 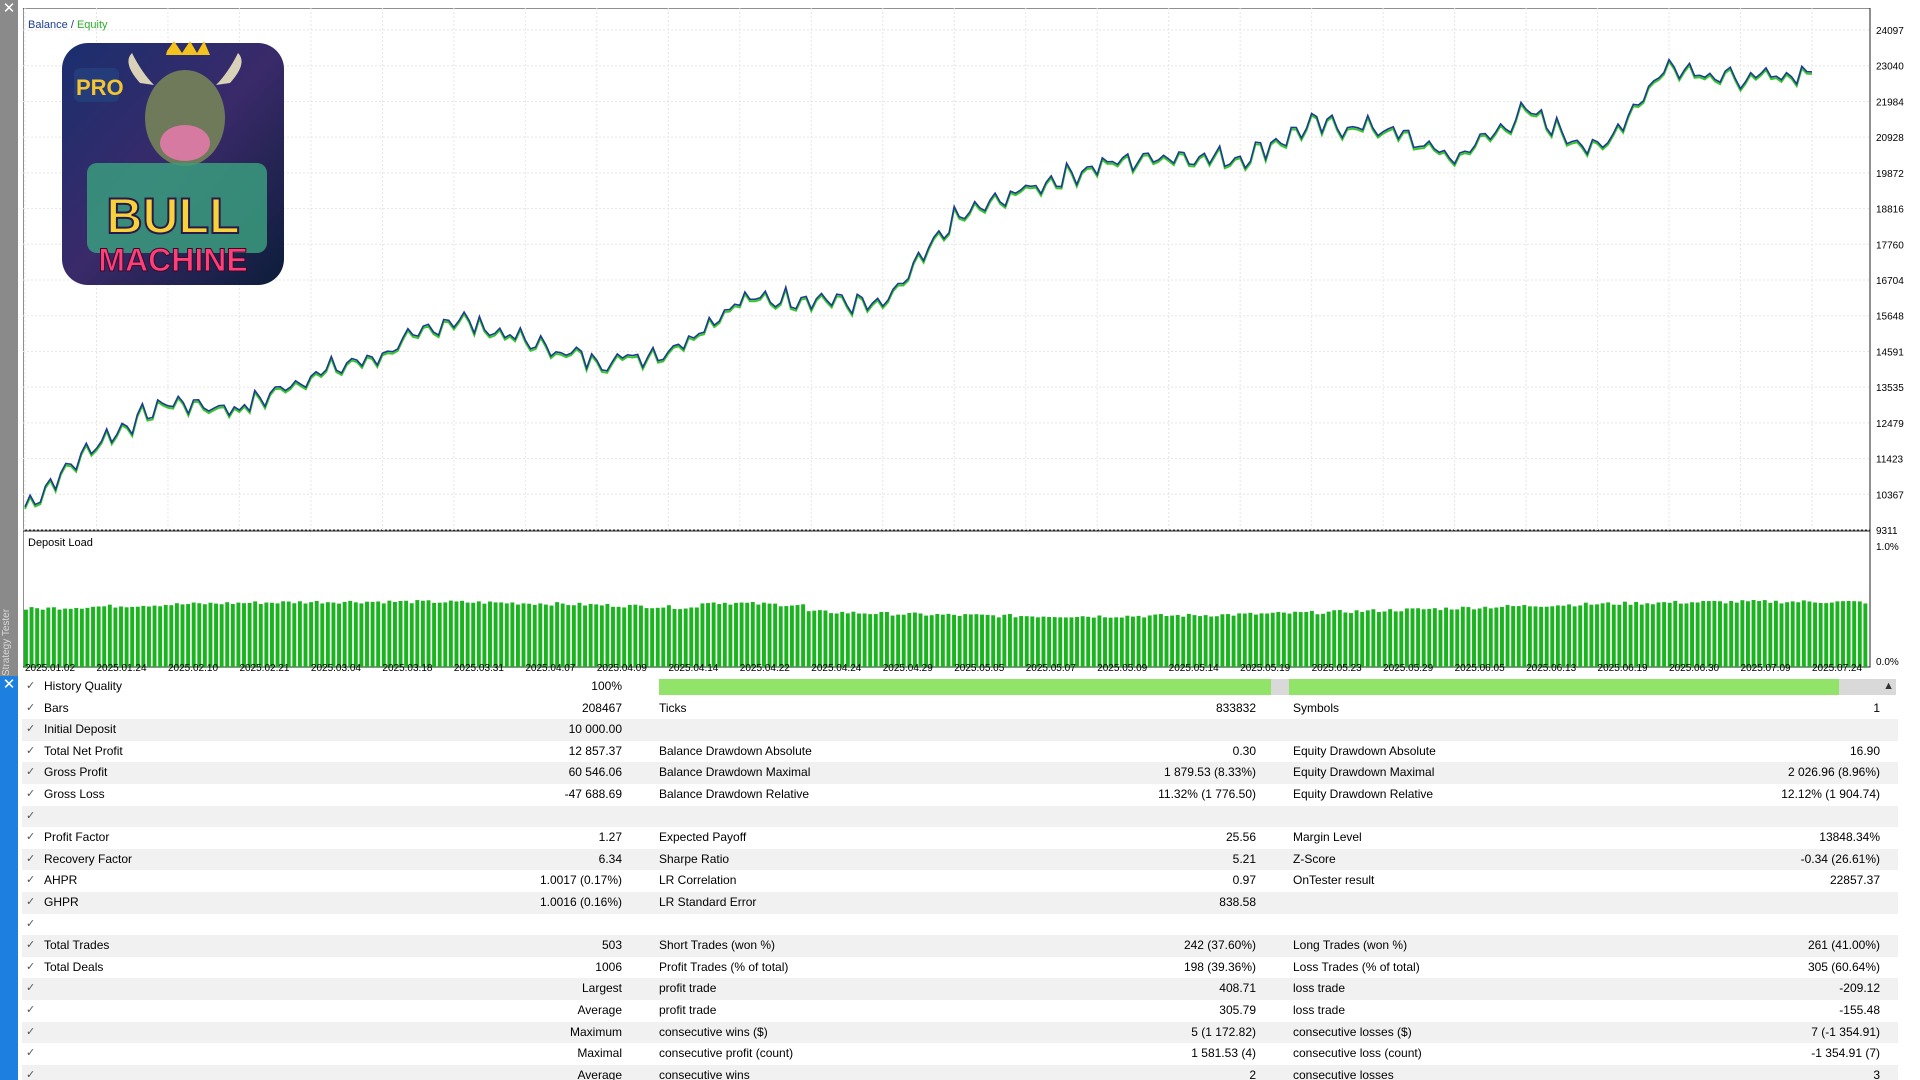 What do you see at coordinates (9, 8) in the screenshot?
I see `close-chart-icon: ✕` at bounding box center [9, 8].